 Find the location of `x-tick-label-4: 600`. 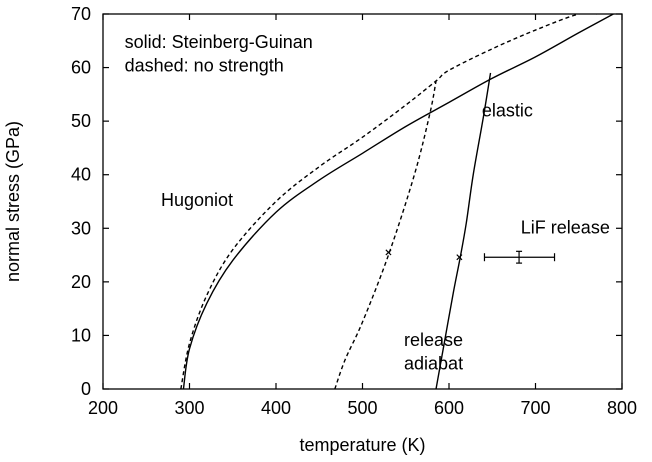

x-tick-label-4: 600 is located at coordinates (449, 408).